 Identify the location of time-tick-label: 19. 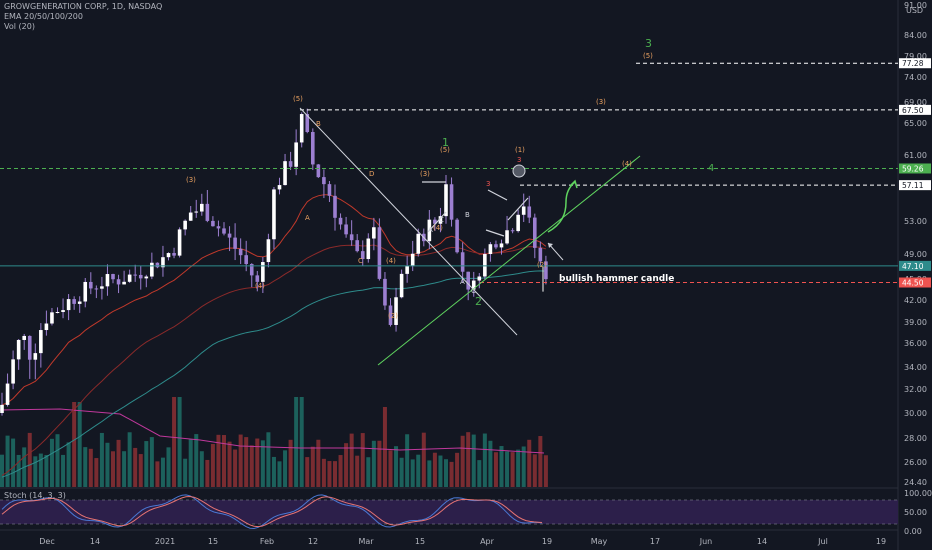
(547, 541).